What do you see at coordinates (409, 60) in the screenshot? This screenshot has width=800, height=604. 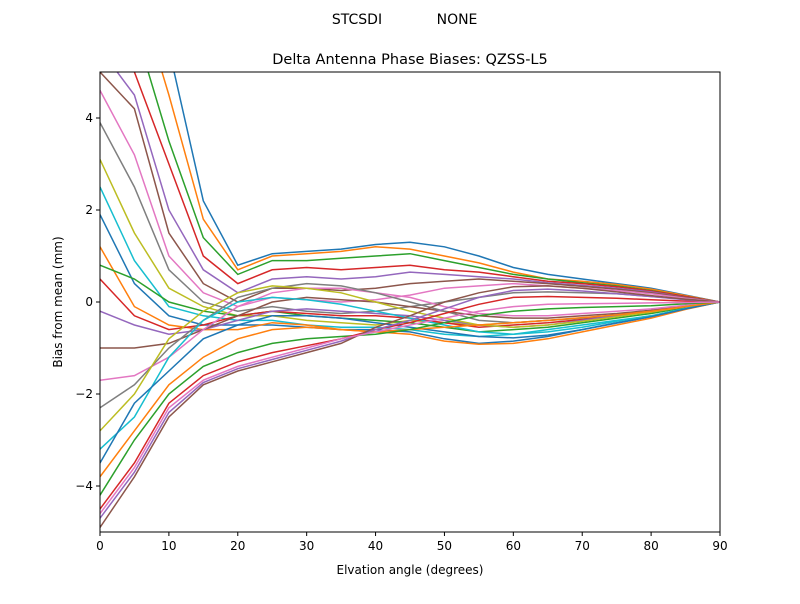 I see `chart-title: Delta Antenna Phase Biases: QZSS-L5` at bounding box center [409, 60].